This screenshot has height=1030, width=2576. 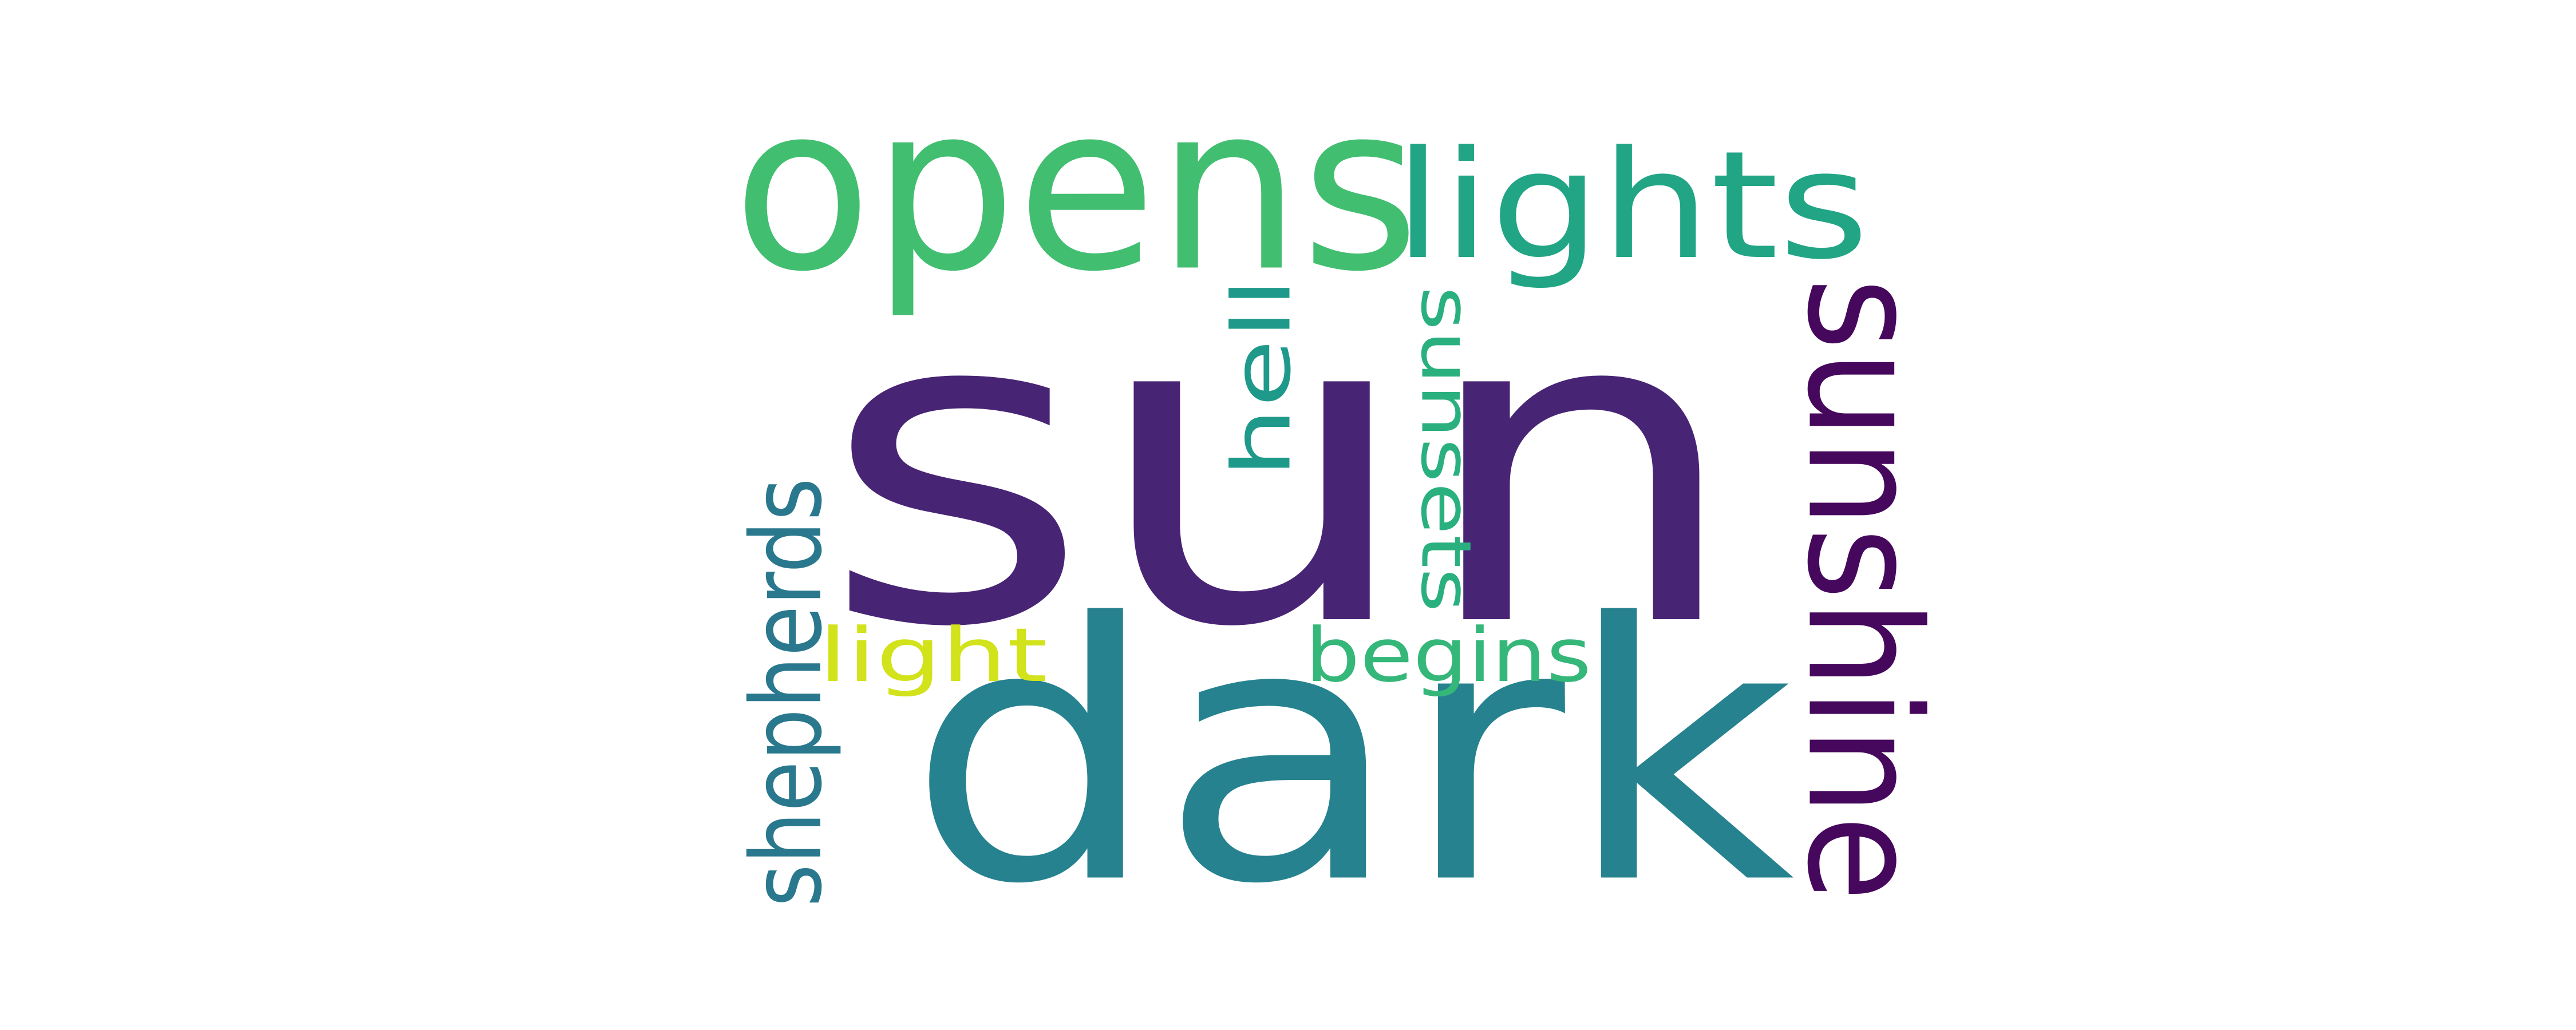 What do you see at coordinates (1631, 206) in the screenshot?
I see `word-lights: lights` at bounding box center [1631, 206].